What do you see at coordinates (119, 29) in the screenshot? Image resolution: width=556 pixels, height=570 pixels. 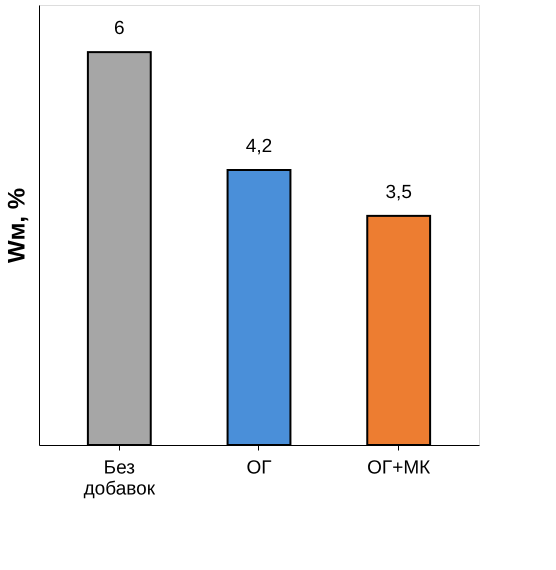 I see `data-label: 6` at bounding box center [119, 29].